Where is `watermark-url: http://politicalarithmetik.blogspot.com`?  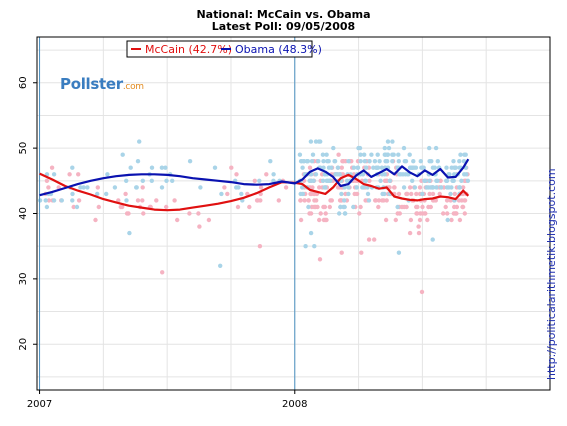
watermark-url: http://politicalarithmetik.blogspot.com is located at coordinates (551, 274).